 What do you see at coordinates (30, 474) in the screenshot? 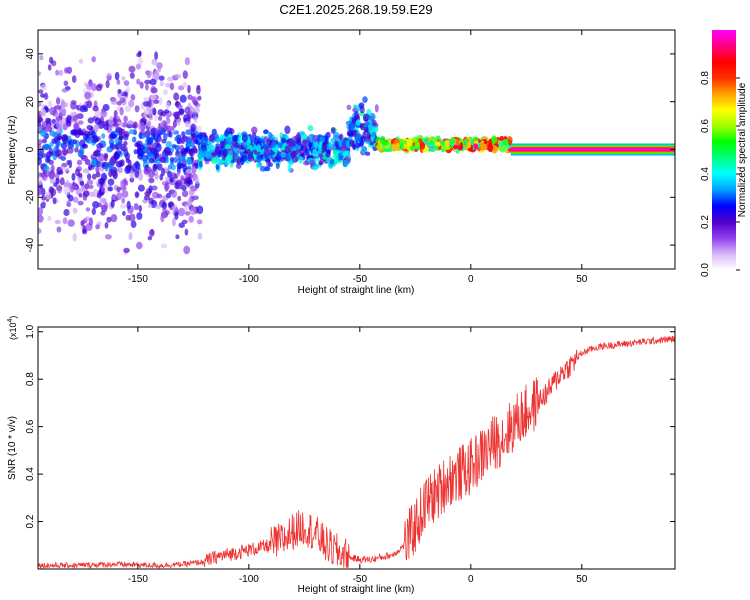
I see `y-tick-label: 0.4` at bounding box center [30, 474].